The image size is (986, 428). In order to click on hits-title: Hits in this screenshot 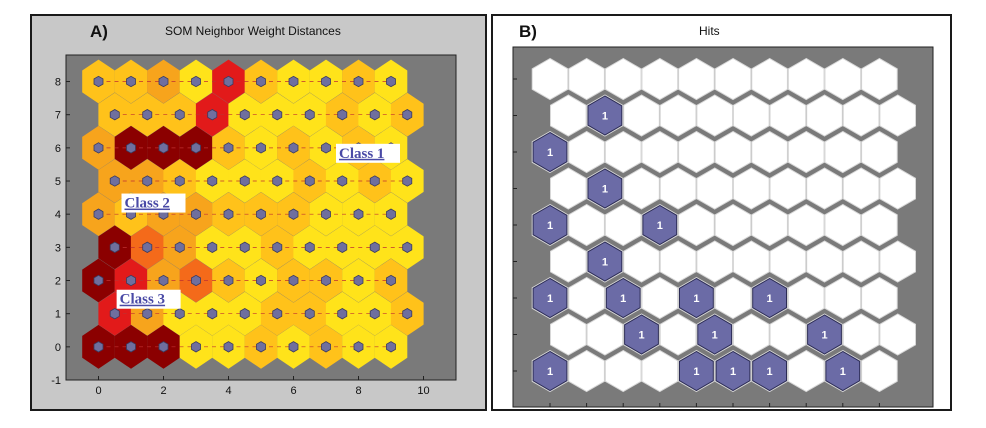, I will do `click(709, 31)`.